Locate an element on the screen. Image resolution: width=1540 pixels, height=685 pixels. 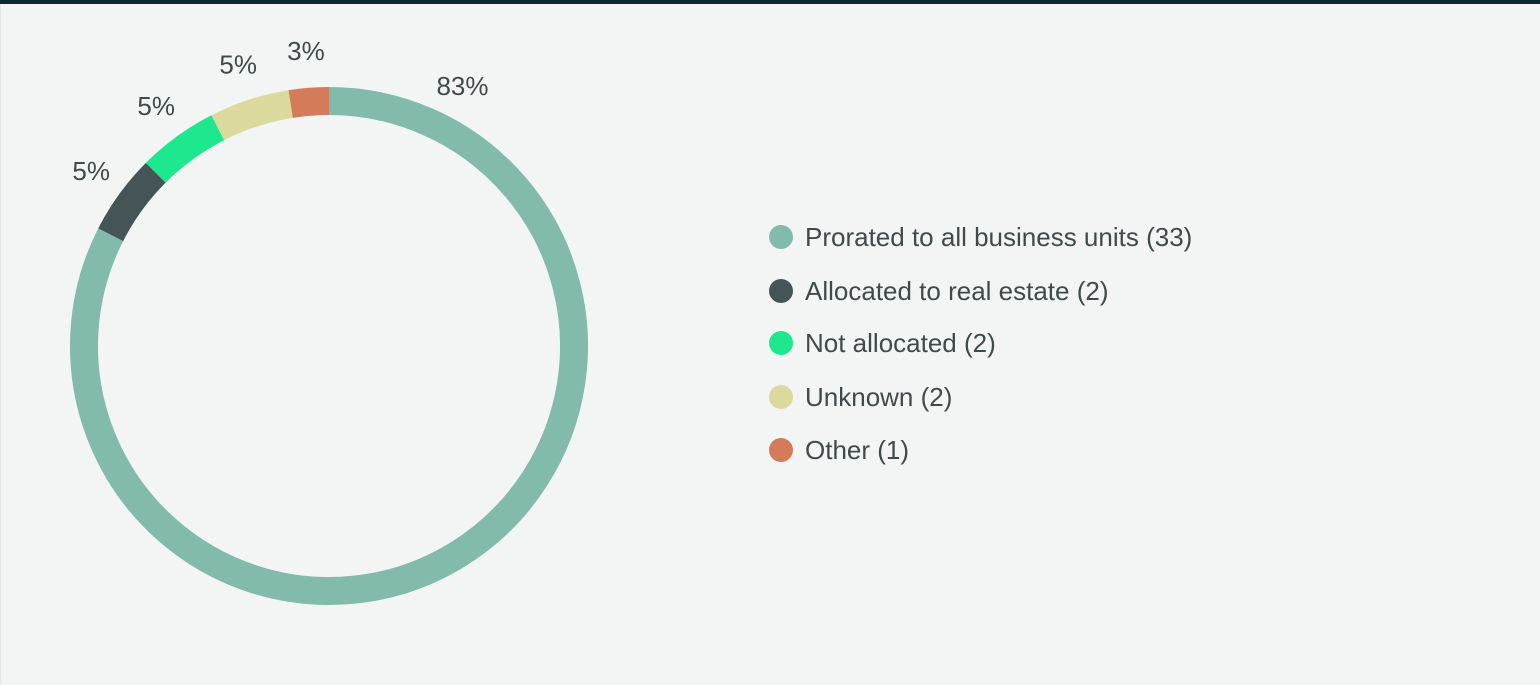
legend-item-real-estate: Allocated to real estate (2) is located at coordinates (939, 291).